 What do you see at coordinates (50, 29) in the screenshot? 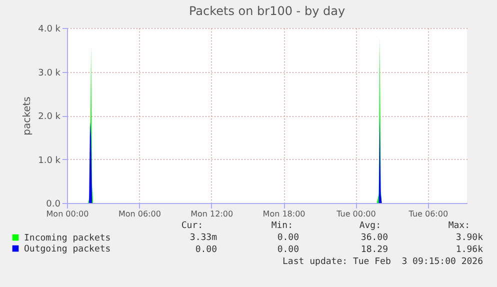
I see `y-tick-label: 4.0 k` at bounding box center [50, 29].